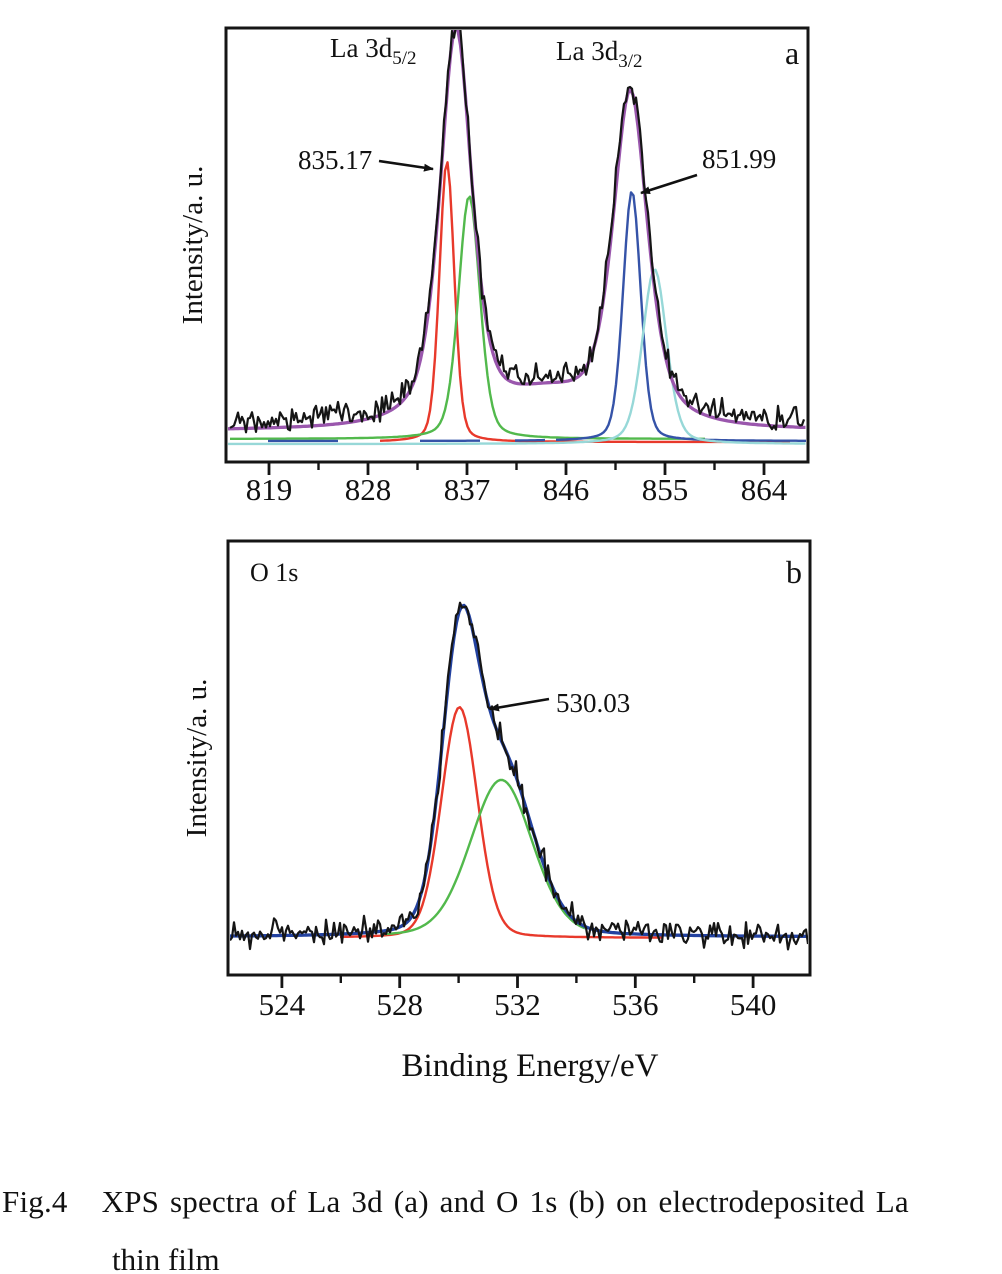 The height and width of the screenshot is (1274, 1002). What do you see at coordinates (467, 489) in the screenshot?
I see `x-tick-label: 837` at bounding box center [467, 489].